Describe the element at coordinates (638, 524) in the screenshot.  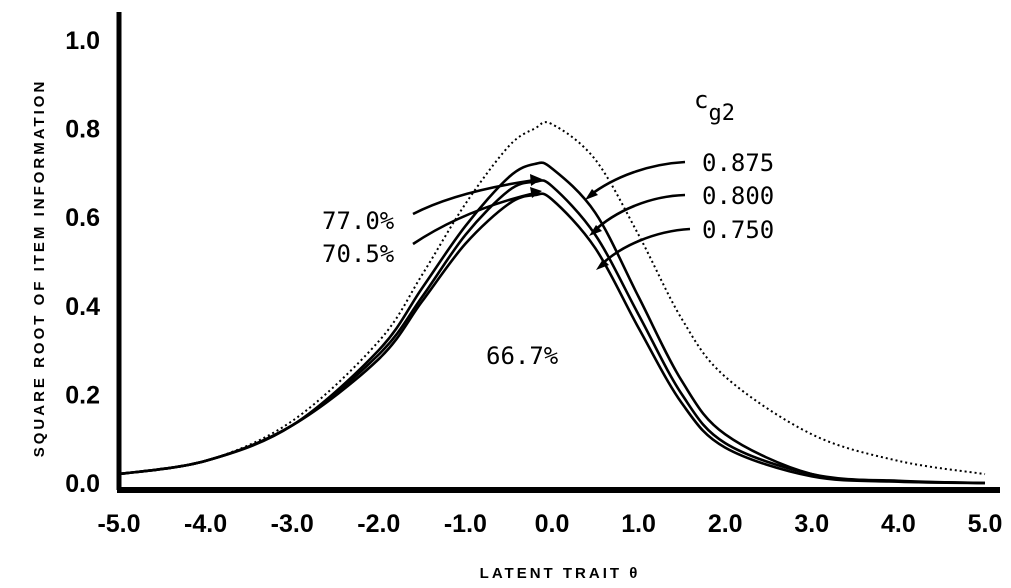
I see `x-tick-label: 1.0` at that location.